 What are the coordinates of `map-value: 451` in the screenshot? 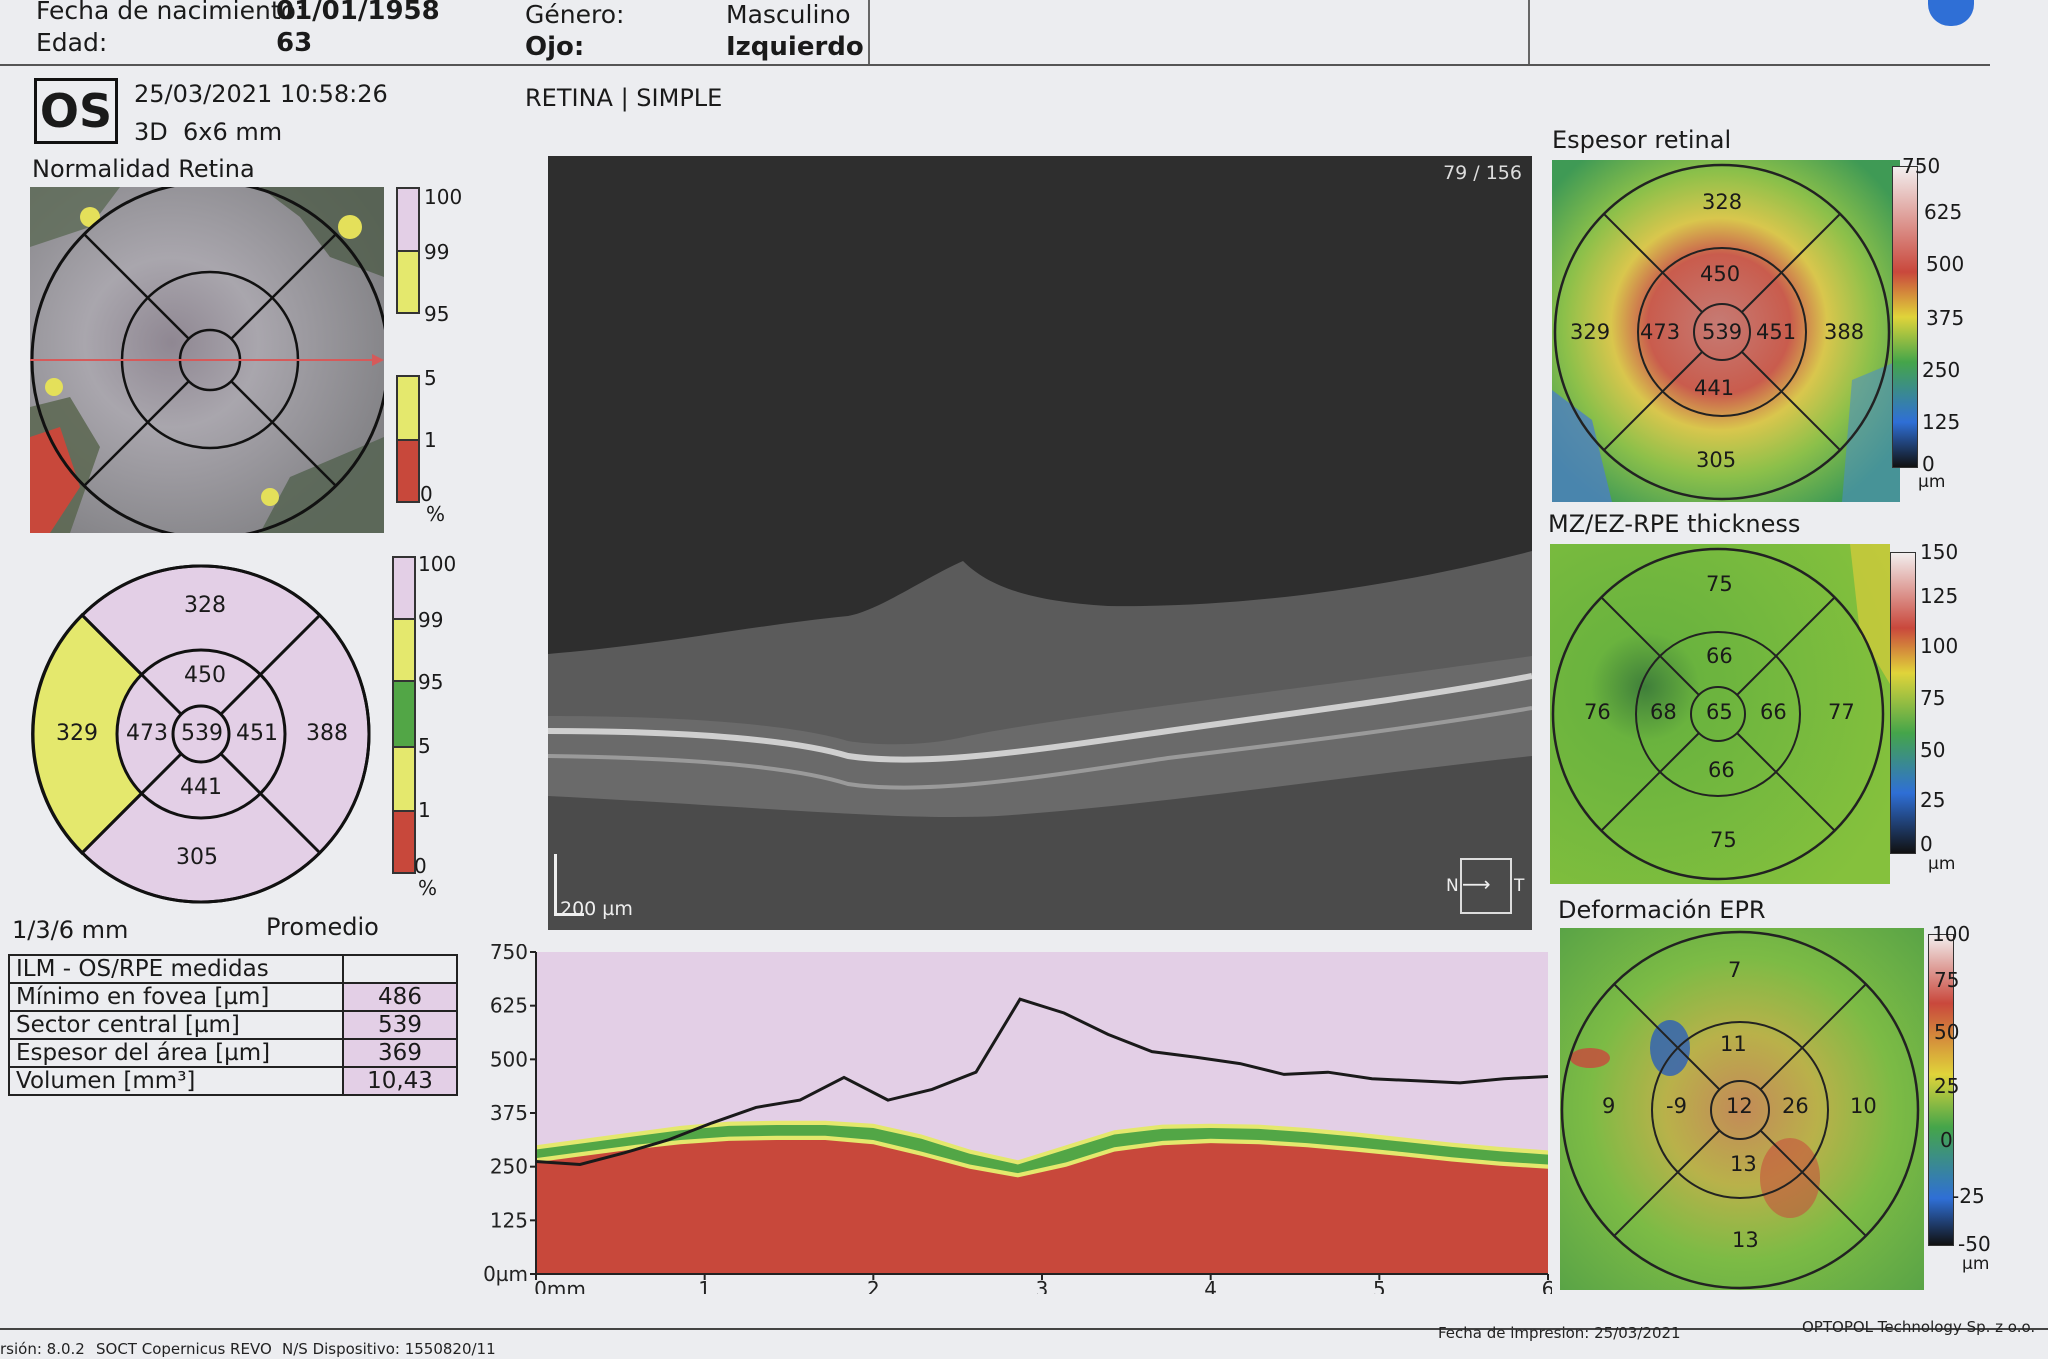 It's located at (1776, 332).